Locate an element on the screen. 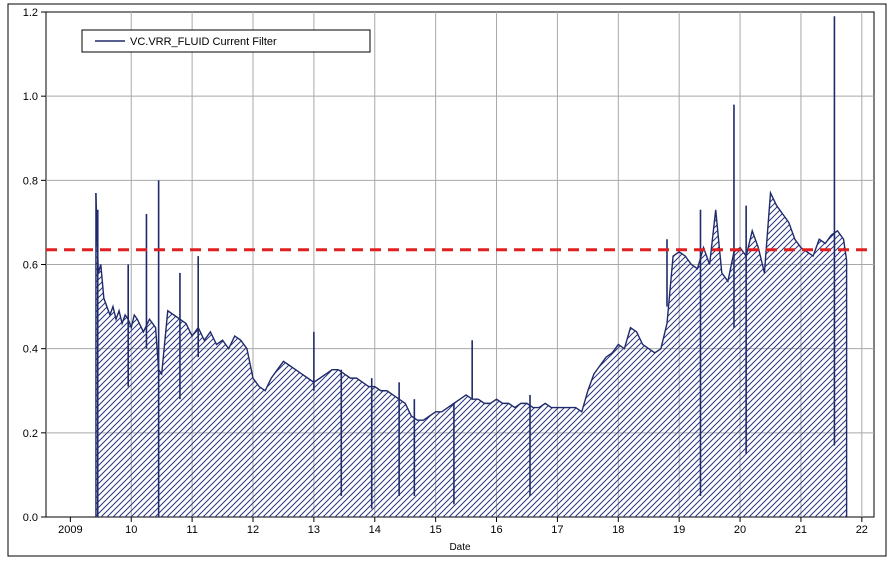 The image size is (894, 566). y-tick-label: 1.2 is located at coordinates (30, 13).